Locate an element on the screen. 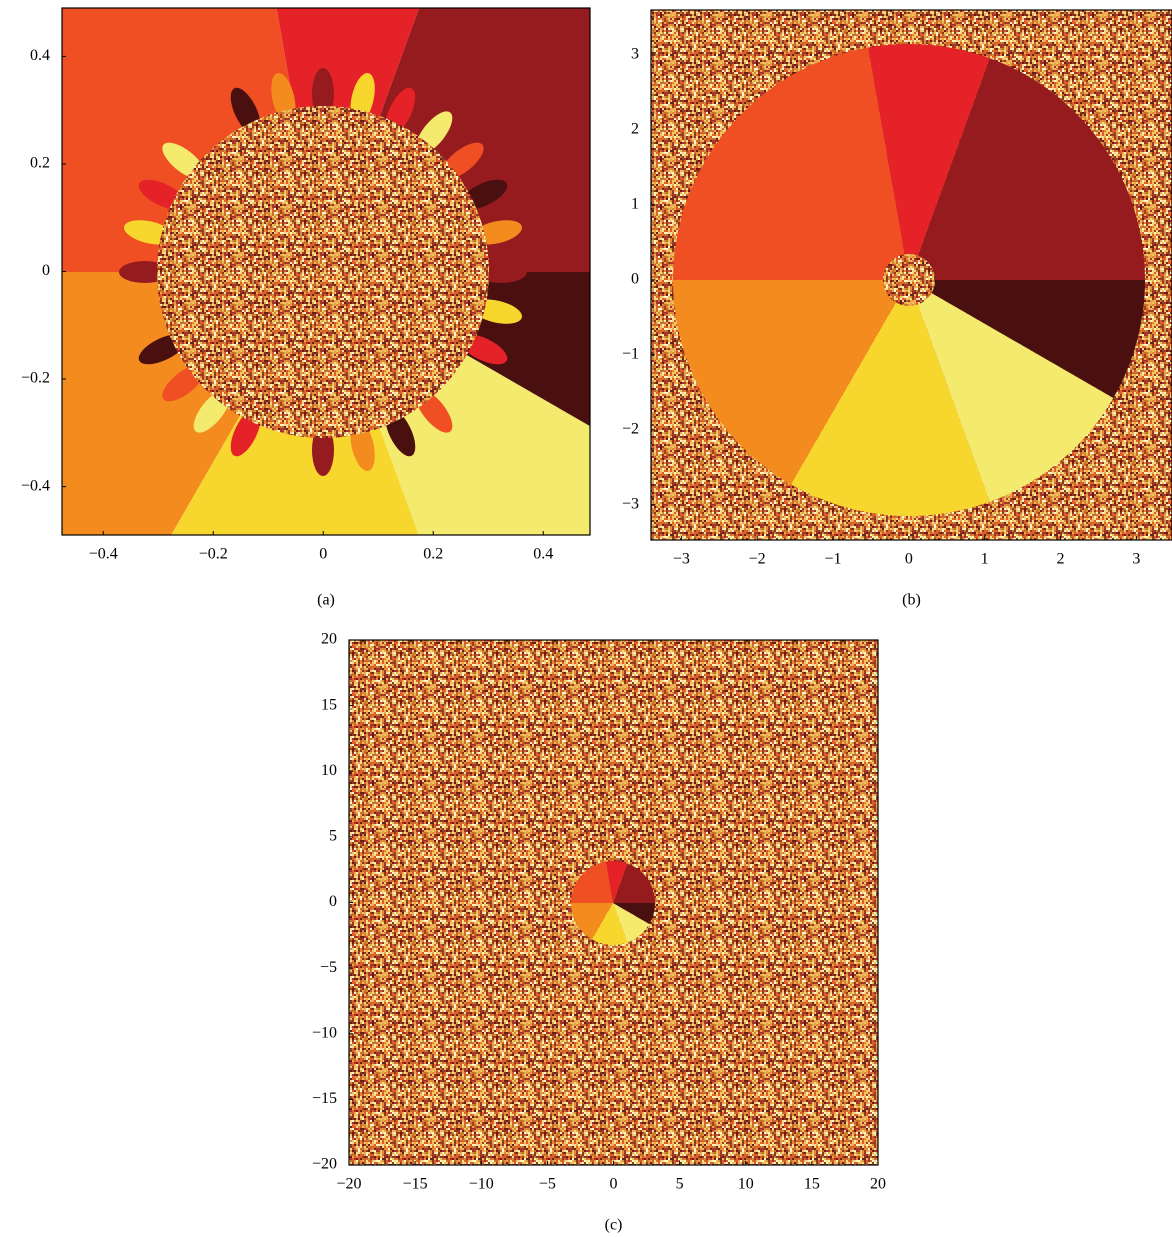  x-tick-label: −0.4 is located at coordinates (103, 554).